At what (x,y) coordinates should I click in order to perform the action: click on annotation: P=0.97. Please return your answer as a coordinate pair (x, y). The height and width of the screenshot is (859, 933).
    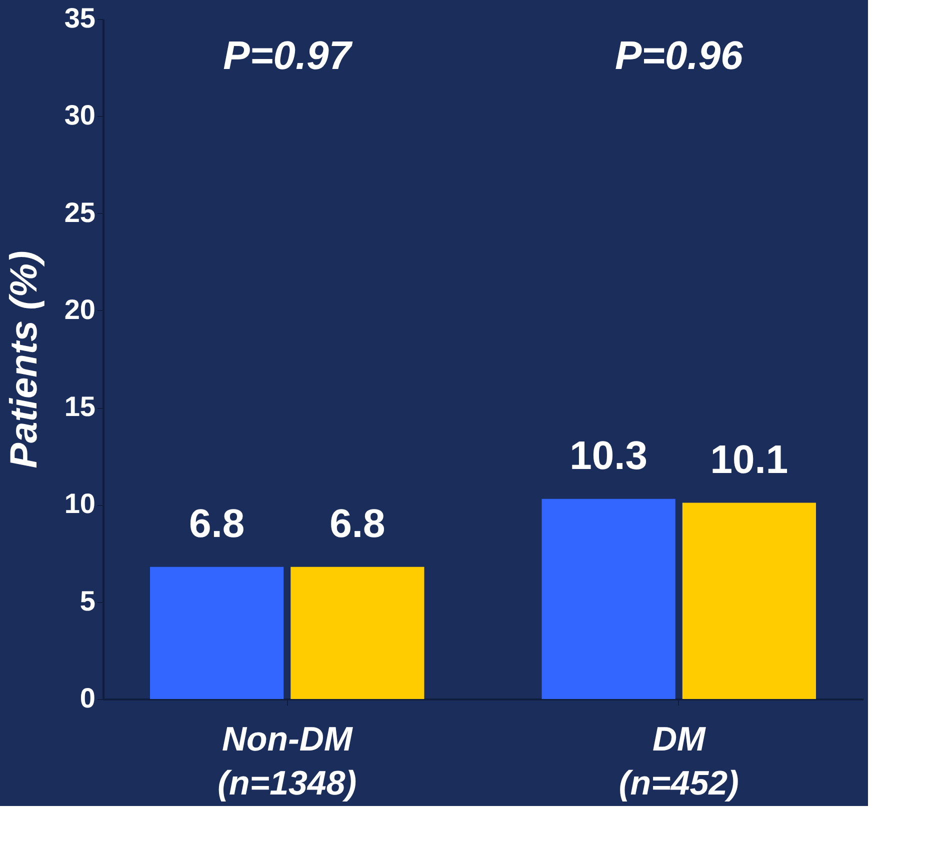
    Looking at the image, I should click on (288, 56).